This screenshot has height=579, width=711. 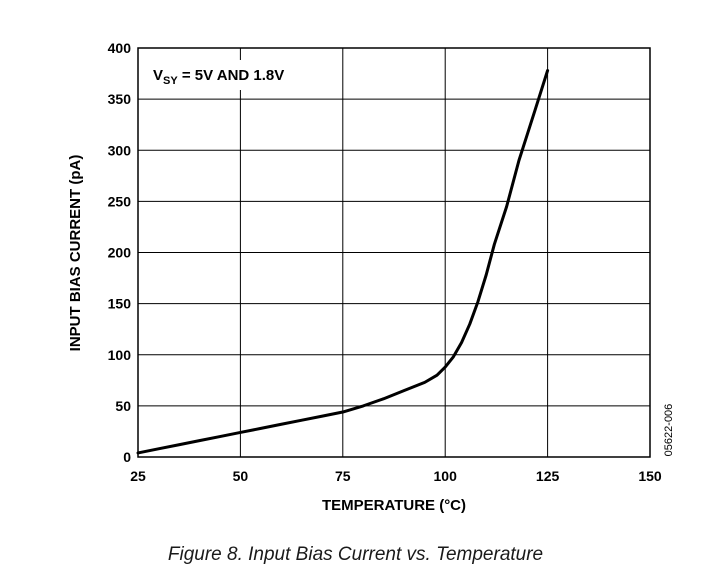 I want to click on x-tick-label: 75, so click(x=343, y=476).